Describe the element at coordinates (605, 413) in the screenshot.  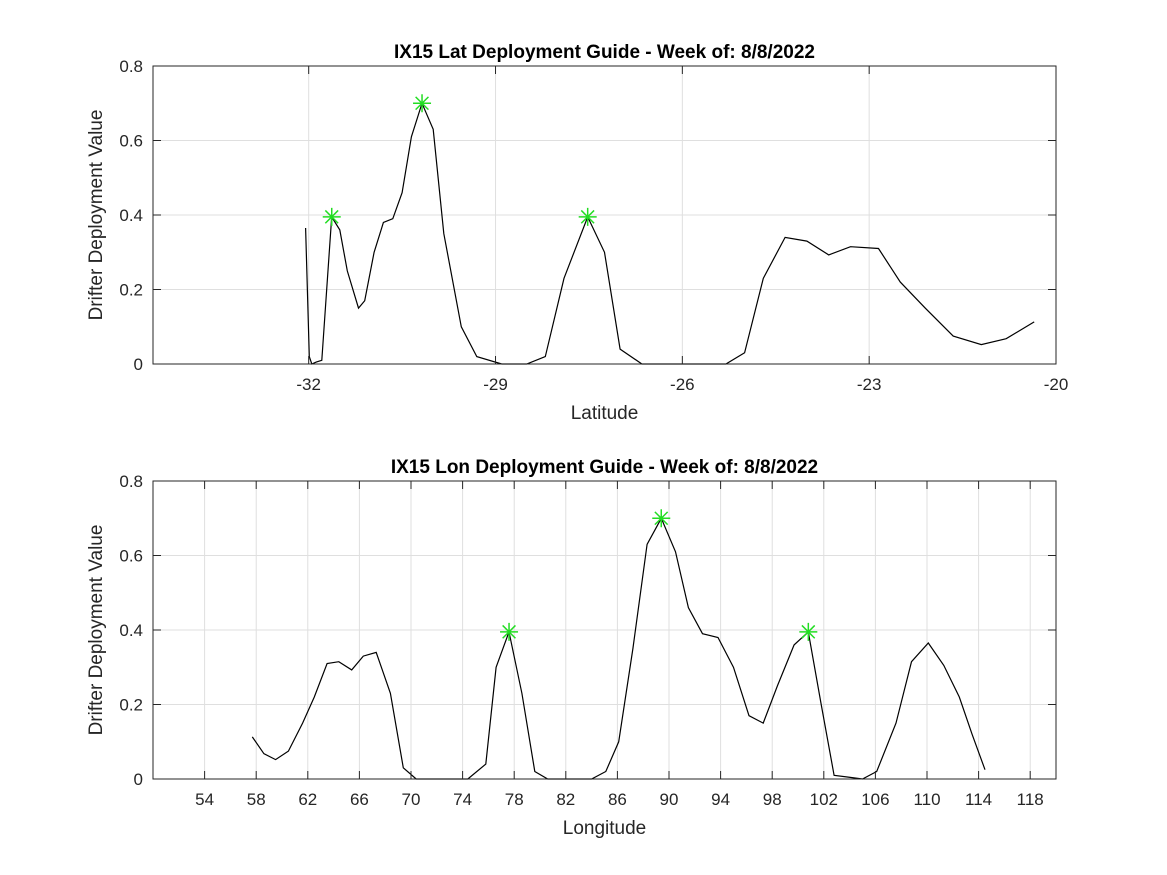
I see `latitude-x-axis-label: Latitude` at that location.